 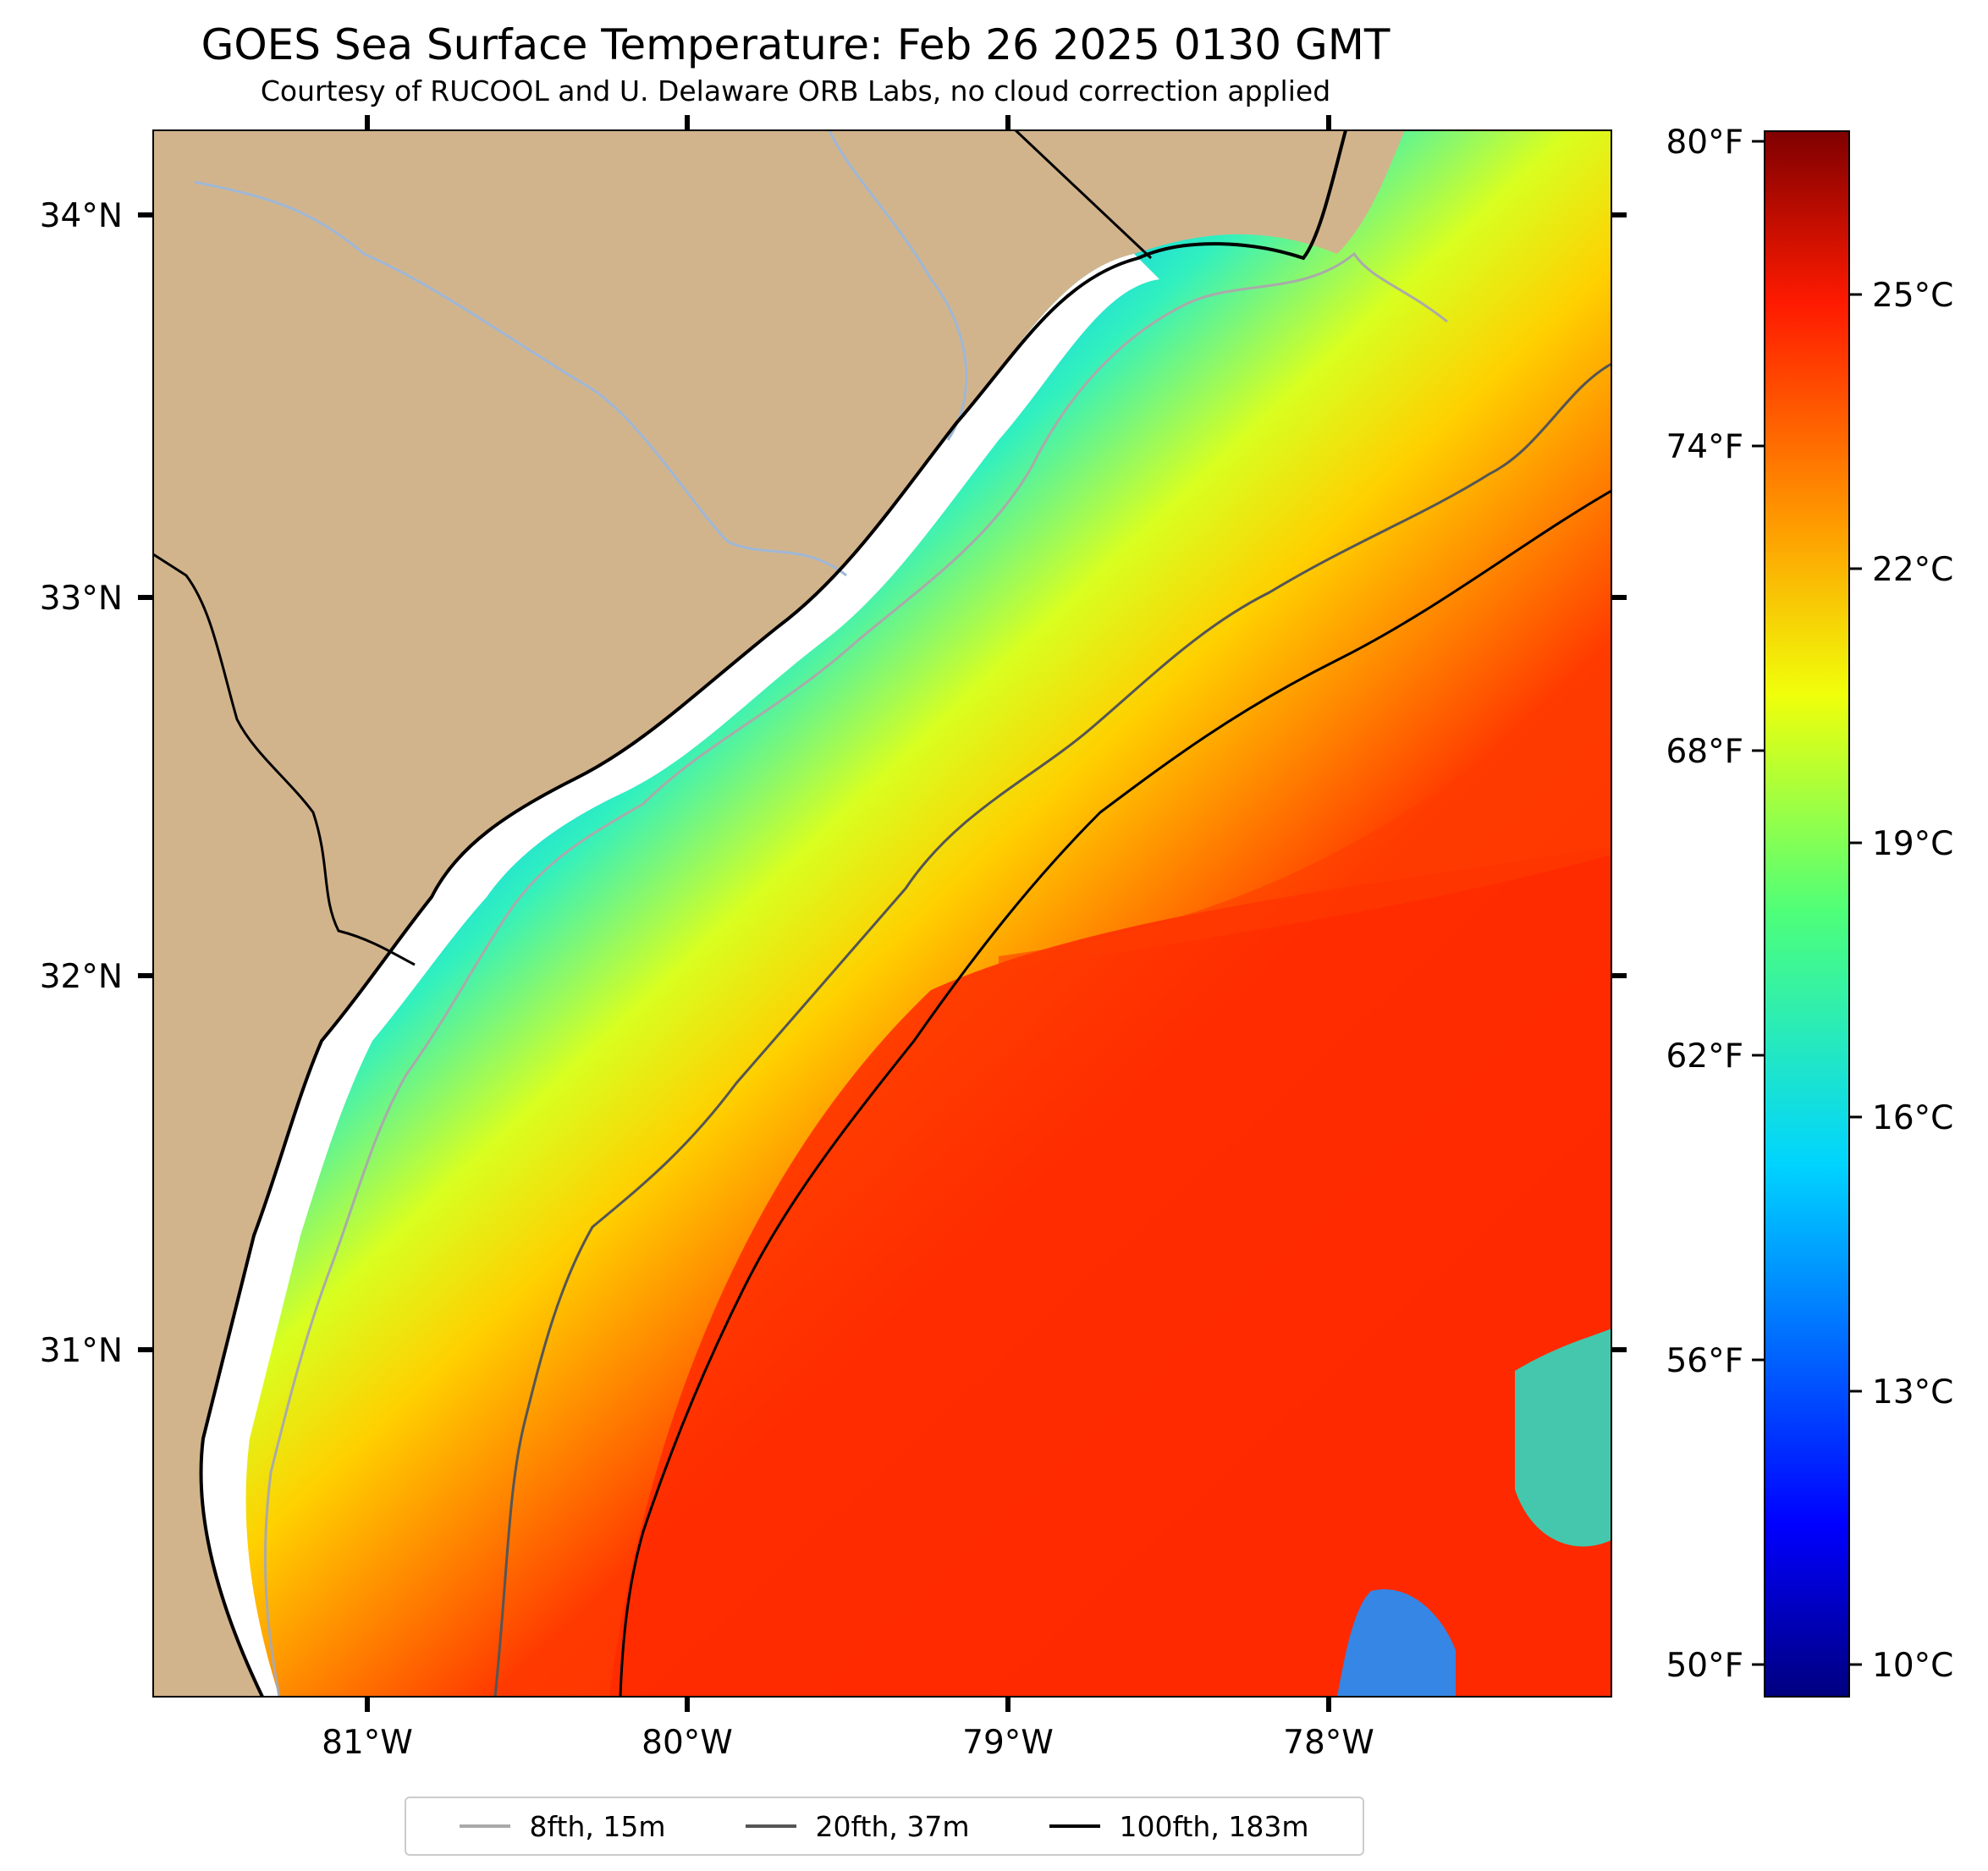 What do you see at coordinates (1704, 143) in the screenshot?
I see `colorbar-label-f: 80°F` at bounding box center [1704, 143].